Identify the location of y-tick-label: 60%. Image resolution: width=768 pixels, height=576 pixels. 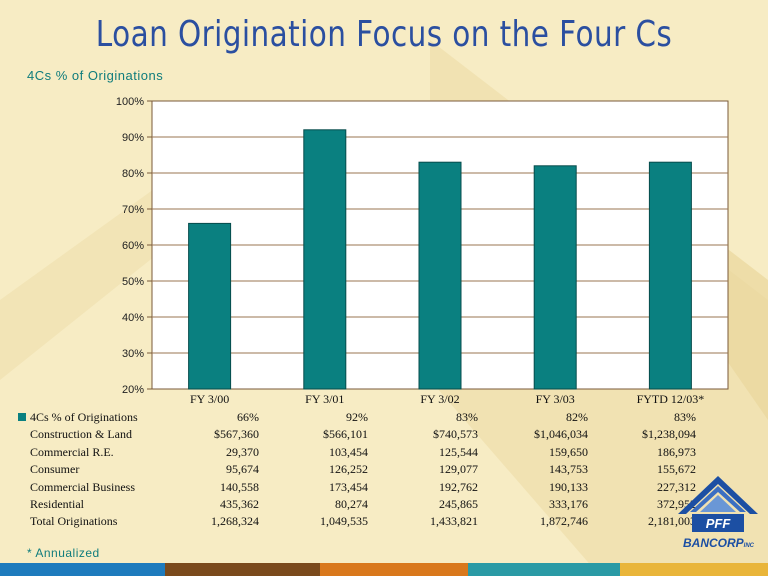
(133, 246).